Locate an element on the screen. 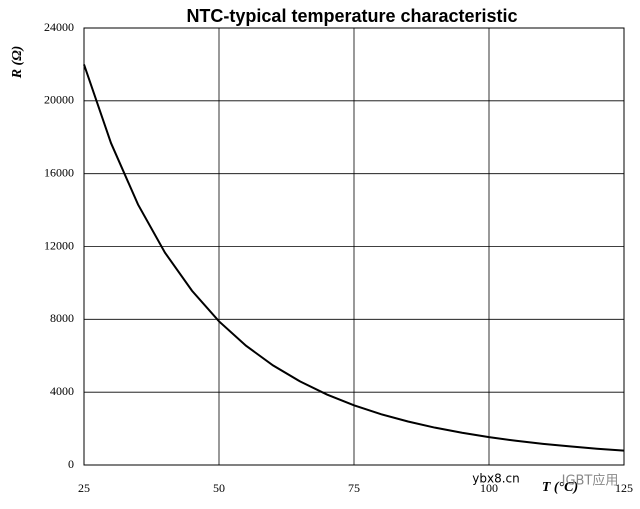  y-axis-label: R (Ω) is located at coordinates (17, 63).